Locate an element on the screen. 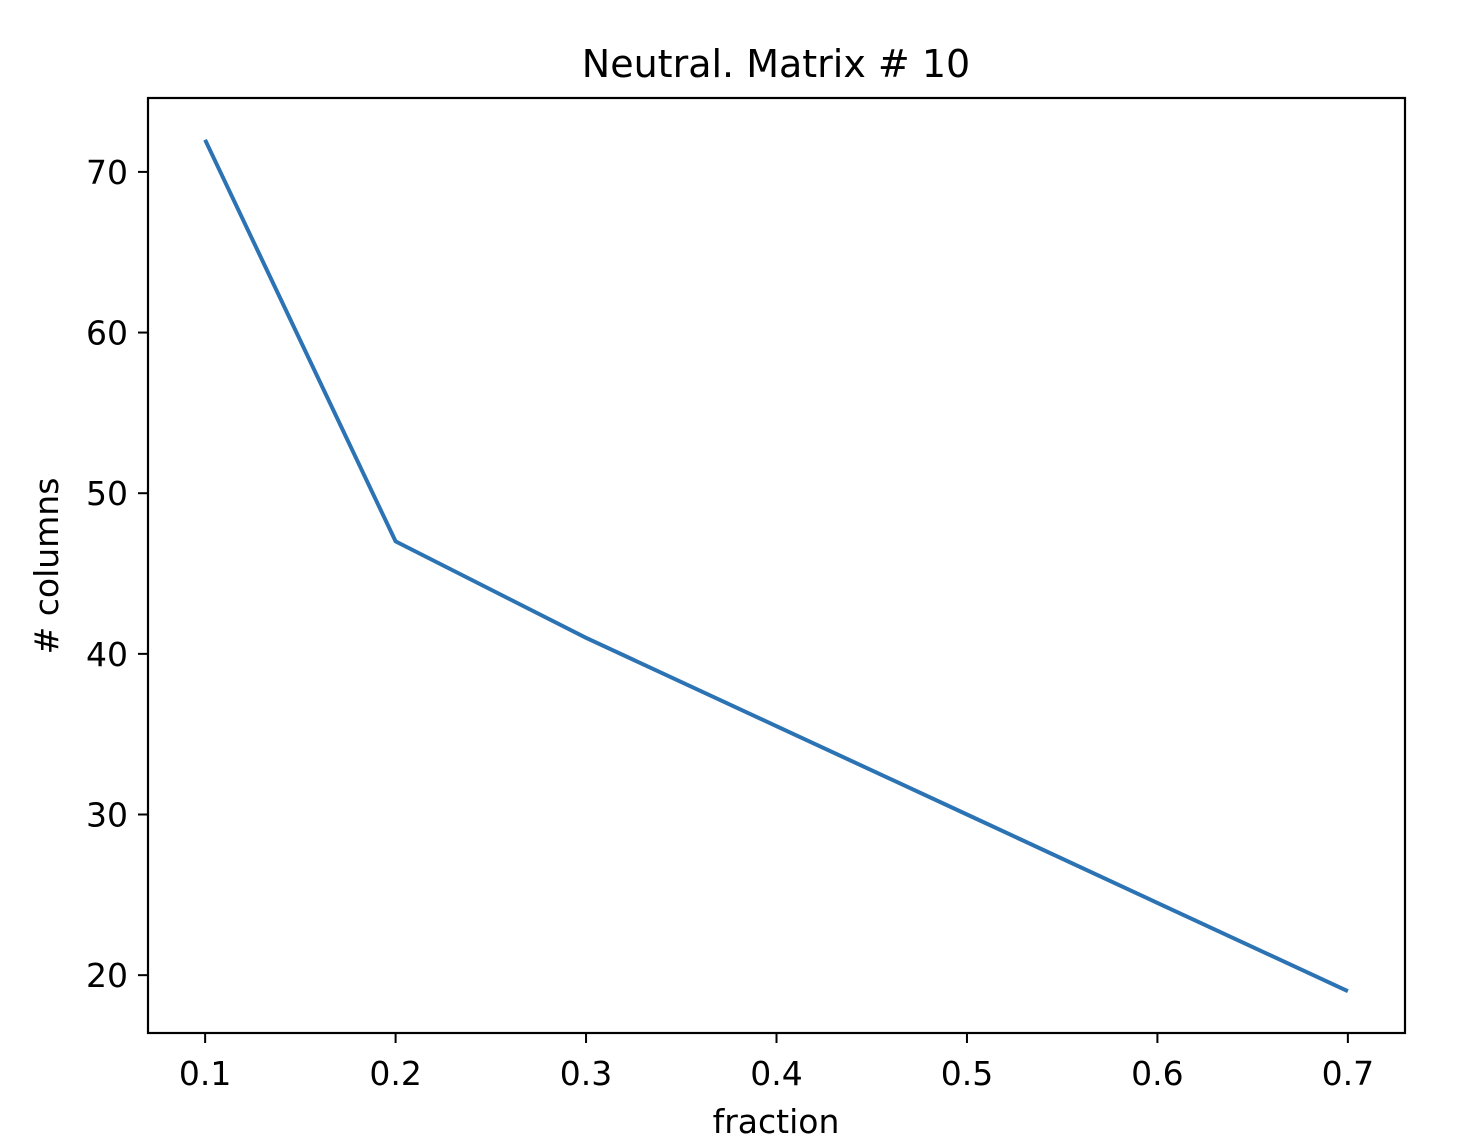 This screenshot has width=1464, height=1146. x-tick-label: 0.3 is located at coordinates (586, 1073).